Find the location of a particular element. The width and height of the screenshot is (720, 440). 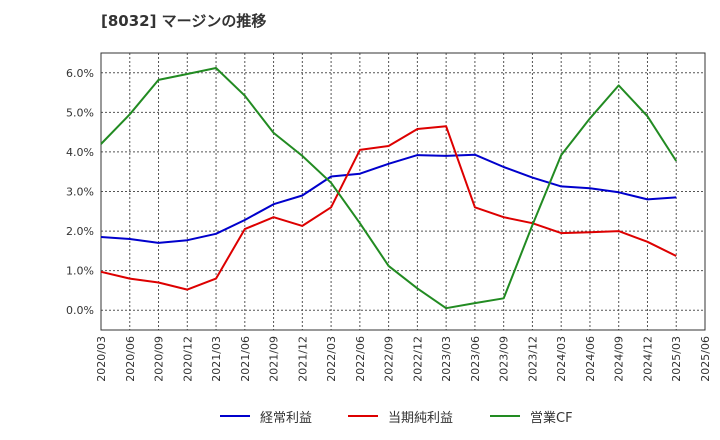

y-tick-label: 2.0% is located at coordinates (80, 231).